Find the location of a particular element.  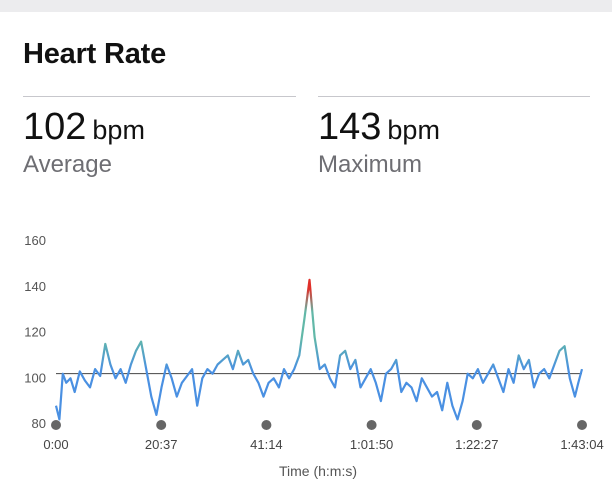

y-tick-label: 140 is located at coordinates (35, 286).